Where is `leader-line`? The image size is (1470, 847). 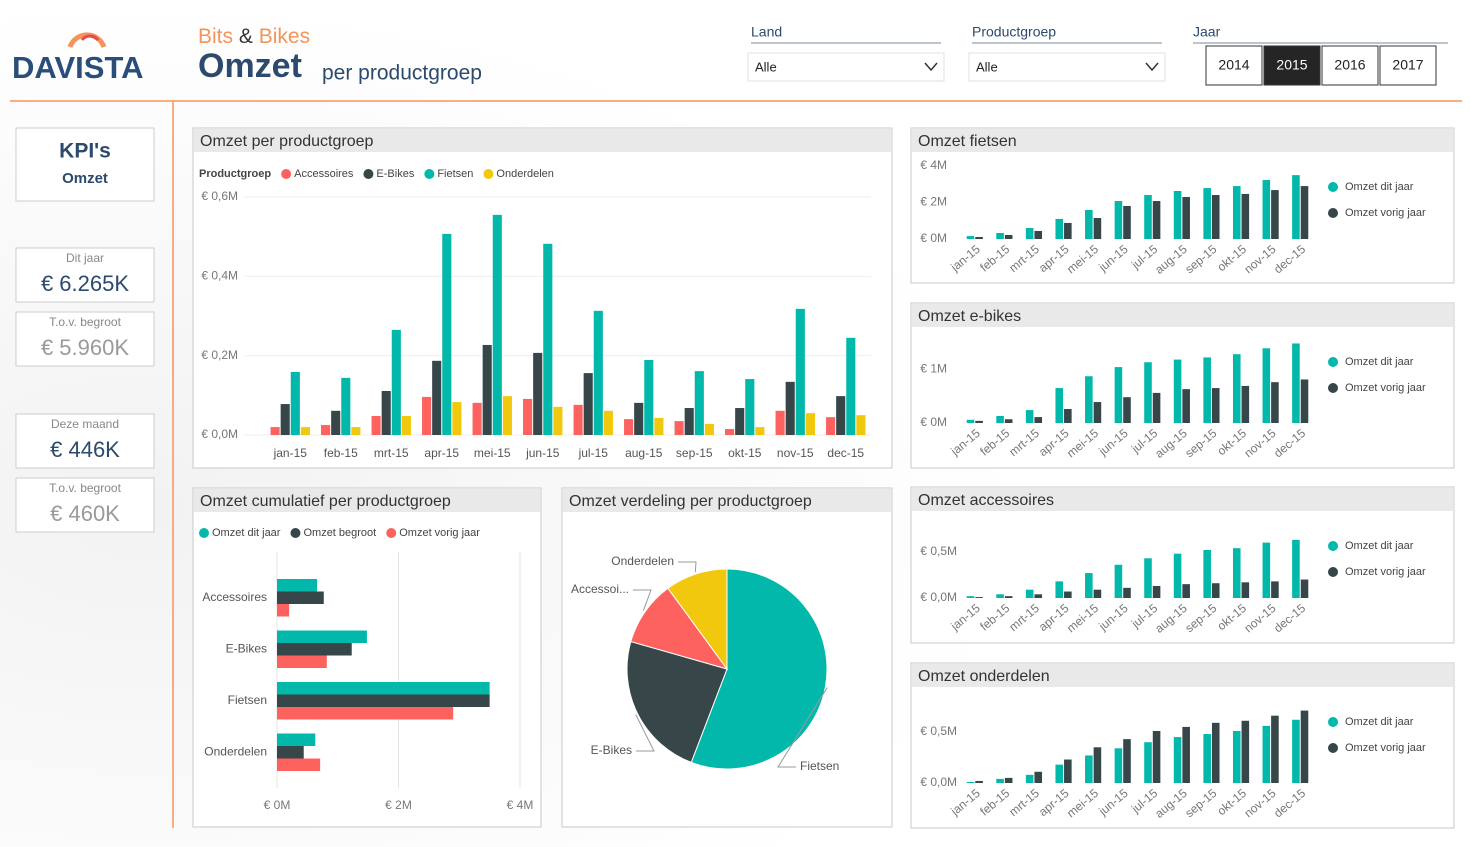
leader-line is located at coordinates (802, 727).